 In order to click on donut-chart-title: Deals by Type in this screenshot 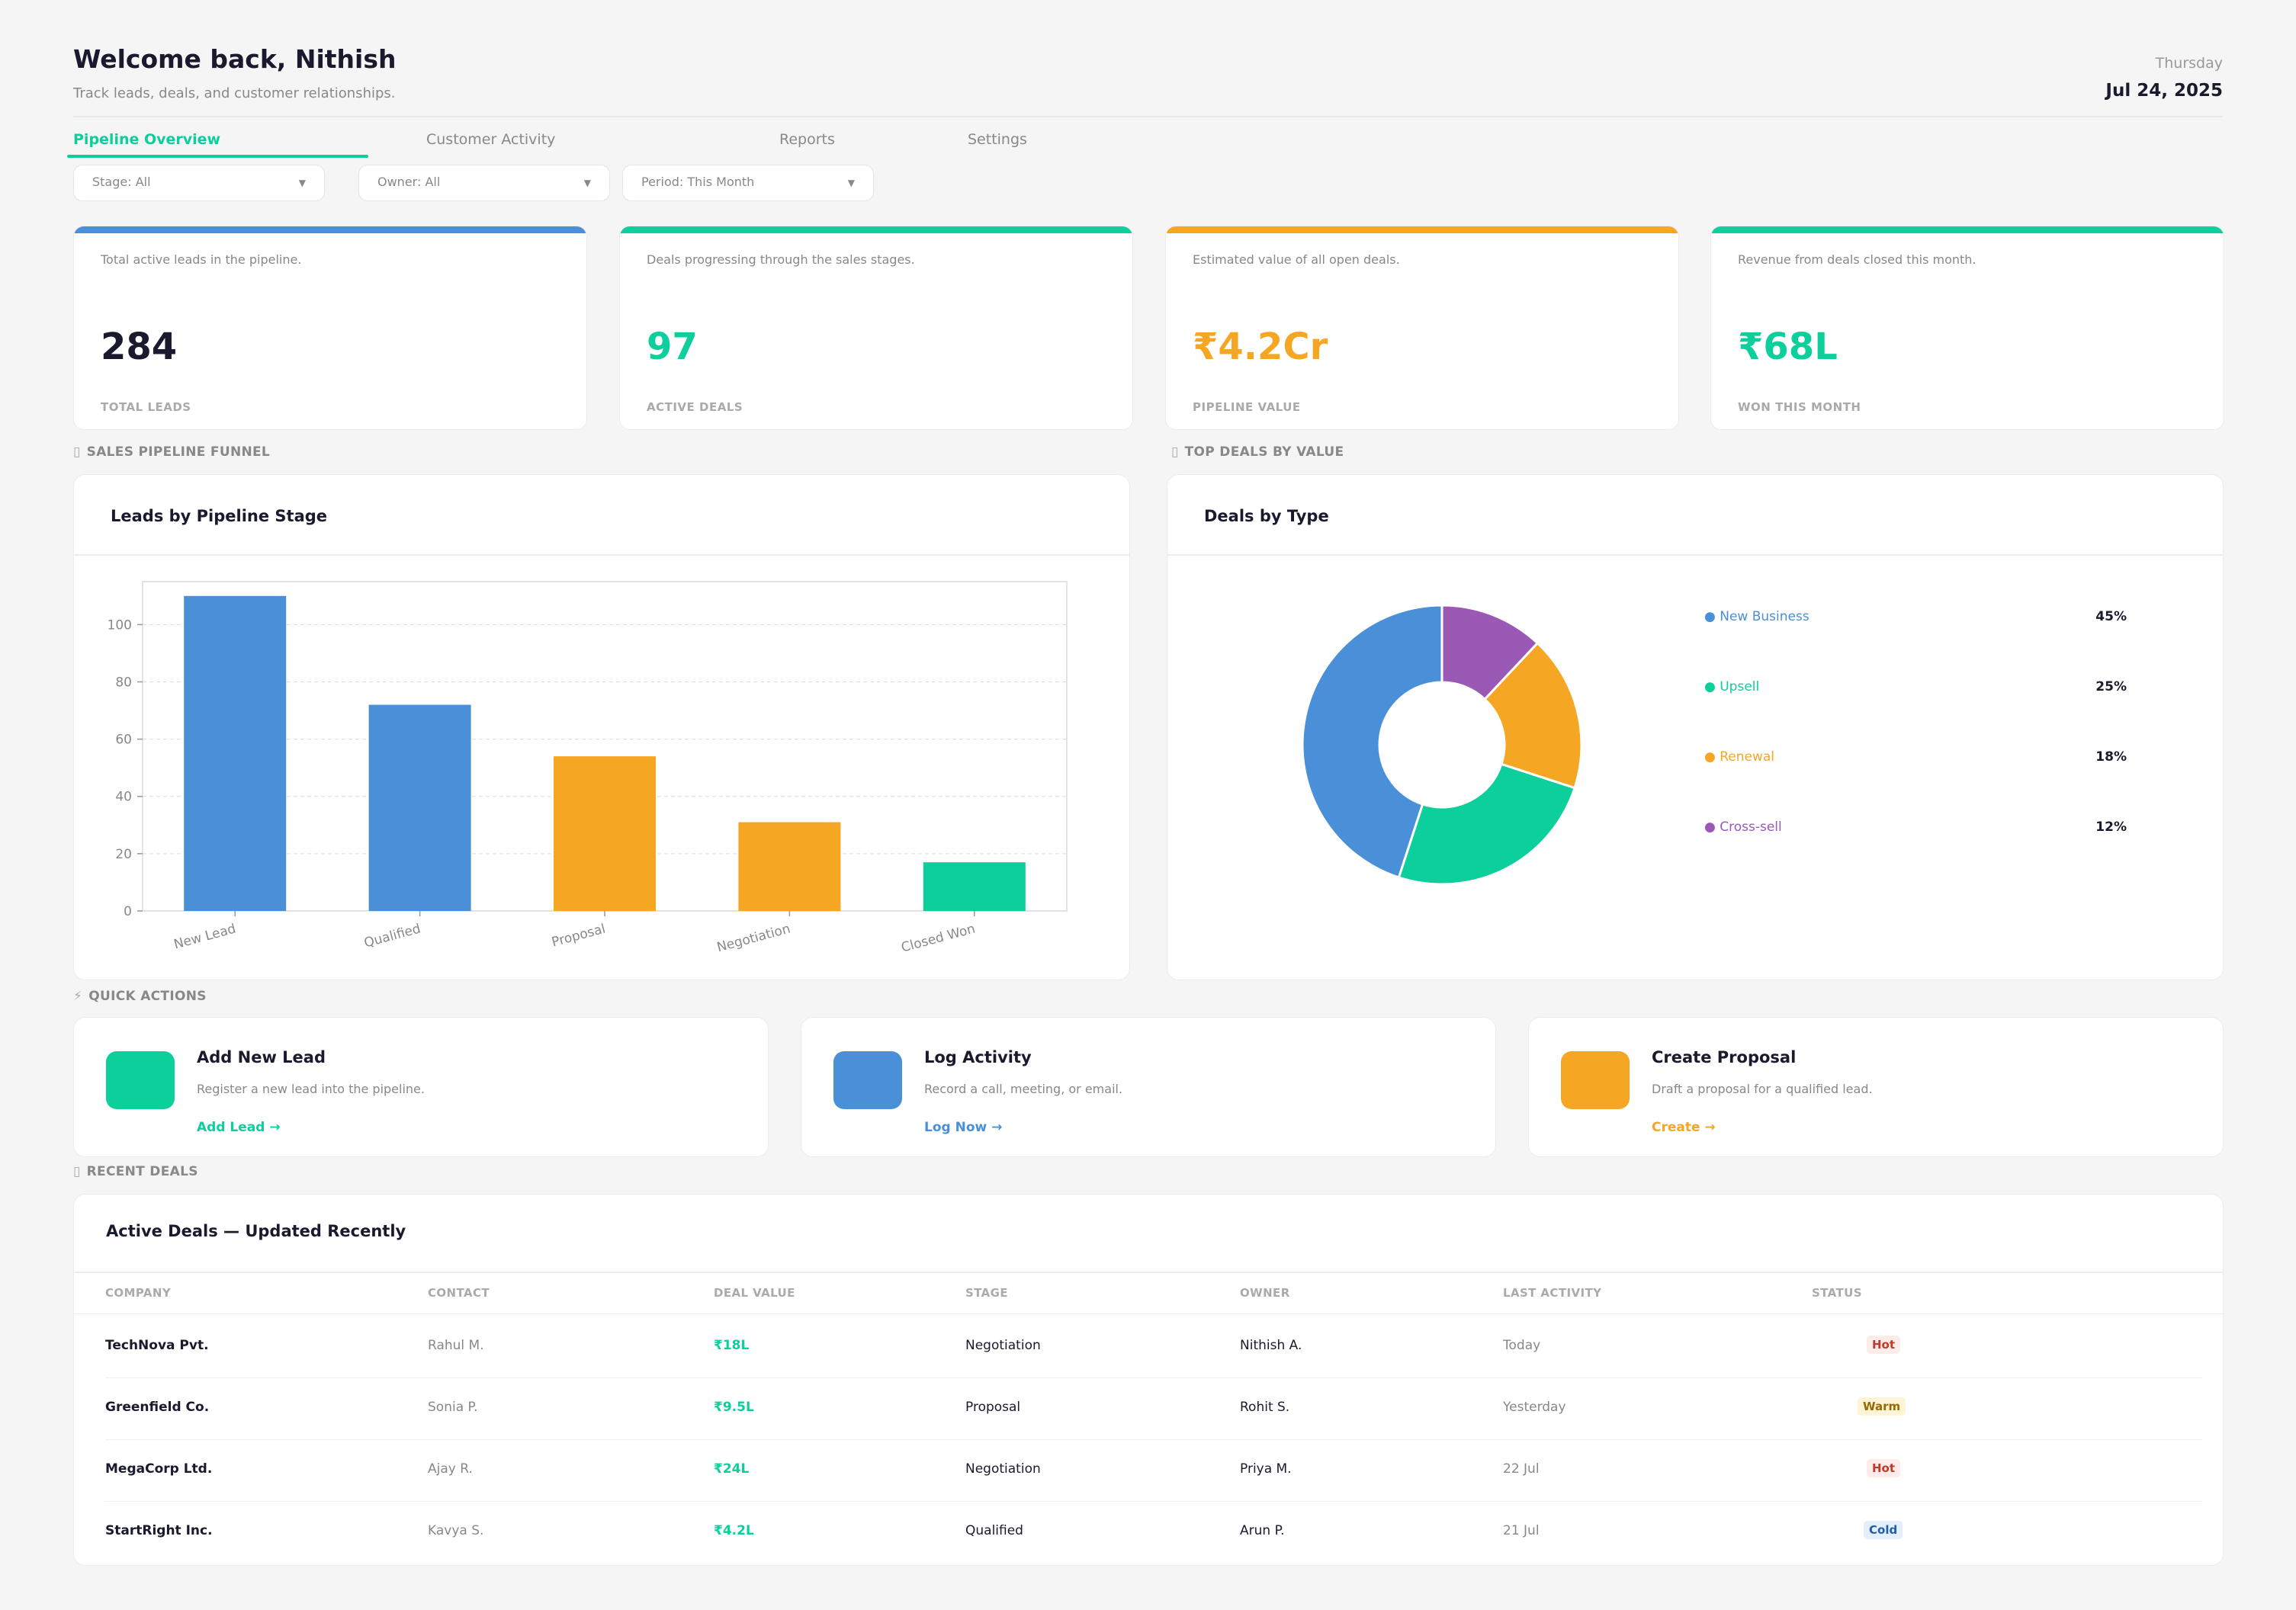, I will do `click(1266, 516)`.